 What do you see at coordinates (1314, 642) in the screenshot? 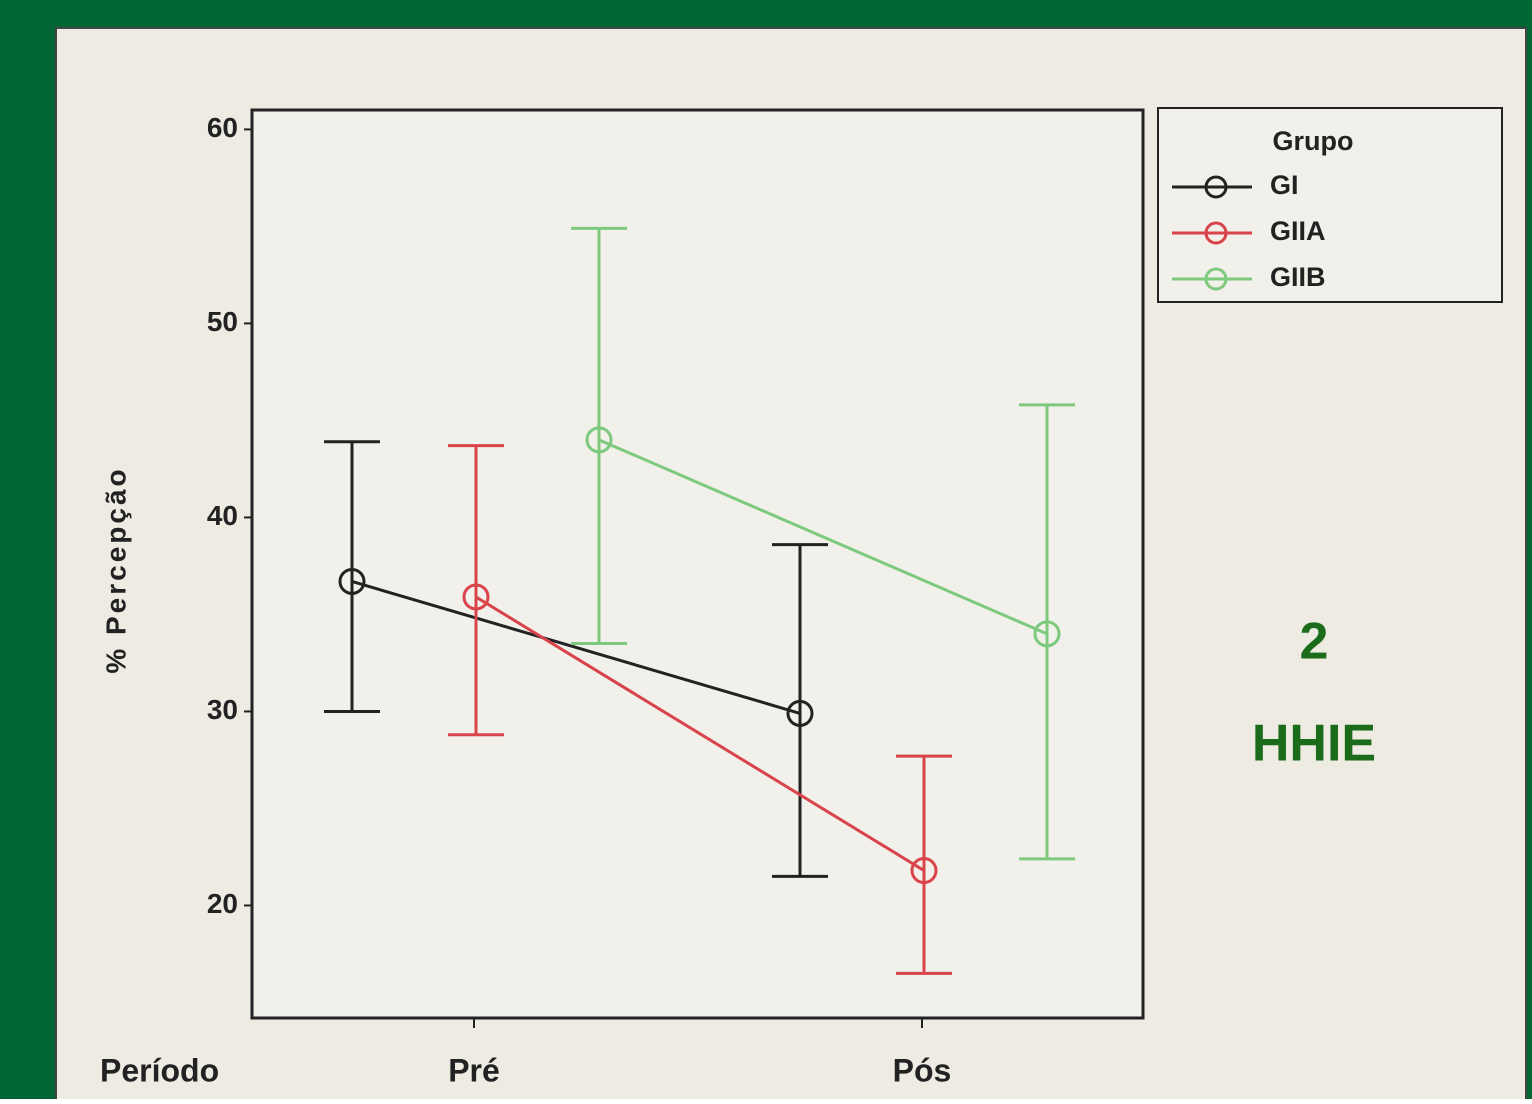
I see `annotation: 2` at bounding box center [1314, 642].